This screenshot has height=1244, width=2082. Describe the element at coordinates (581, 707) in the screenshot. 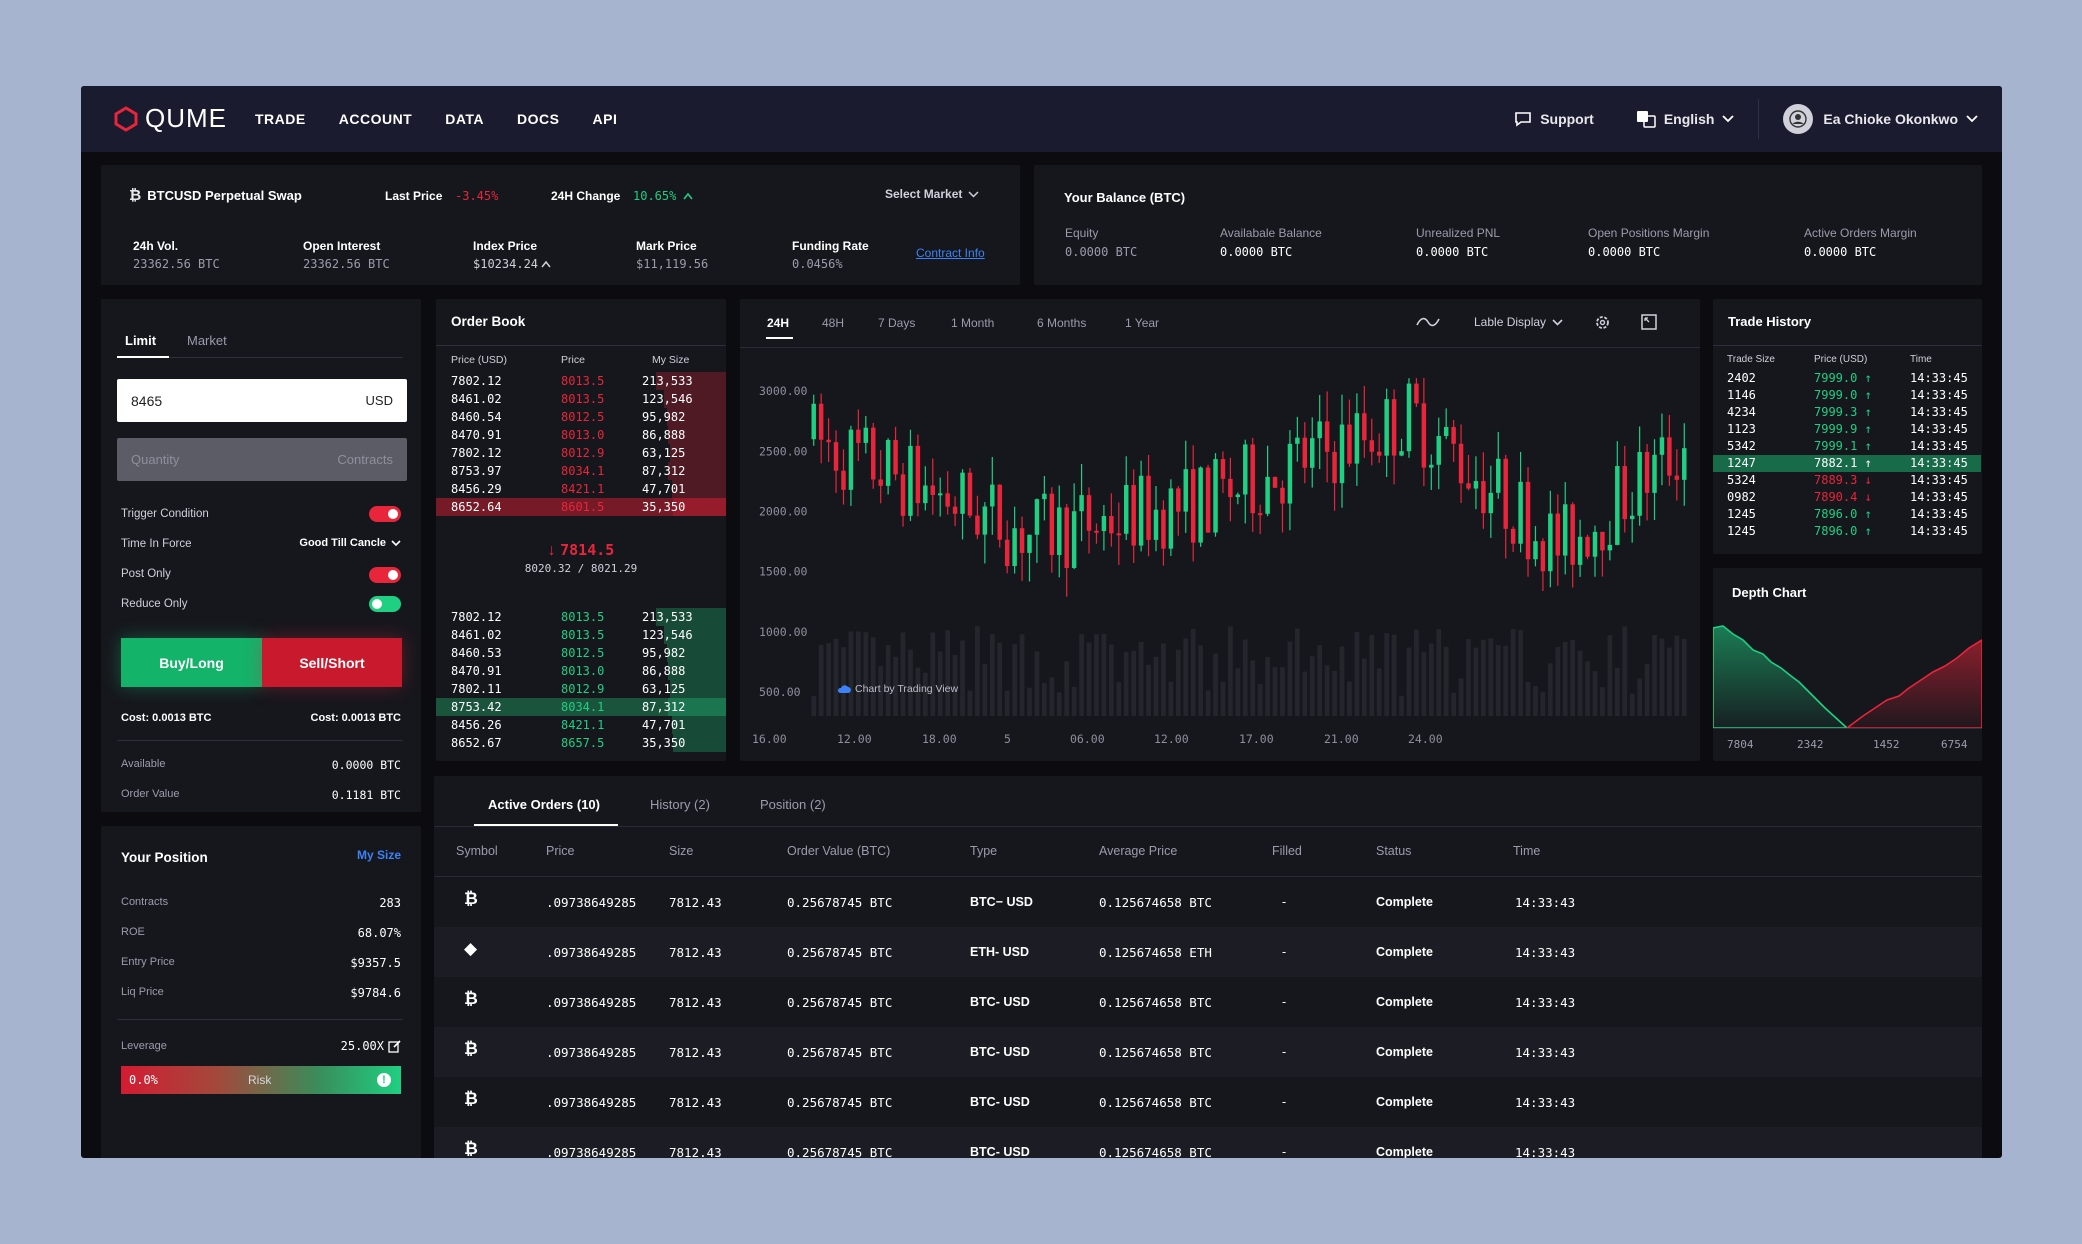

I see `bid-row: 8753.42 8034.1 87,312` at that location.